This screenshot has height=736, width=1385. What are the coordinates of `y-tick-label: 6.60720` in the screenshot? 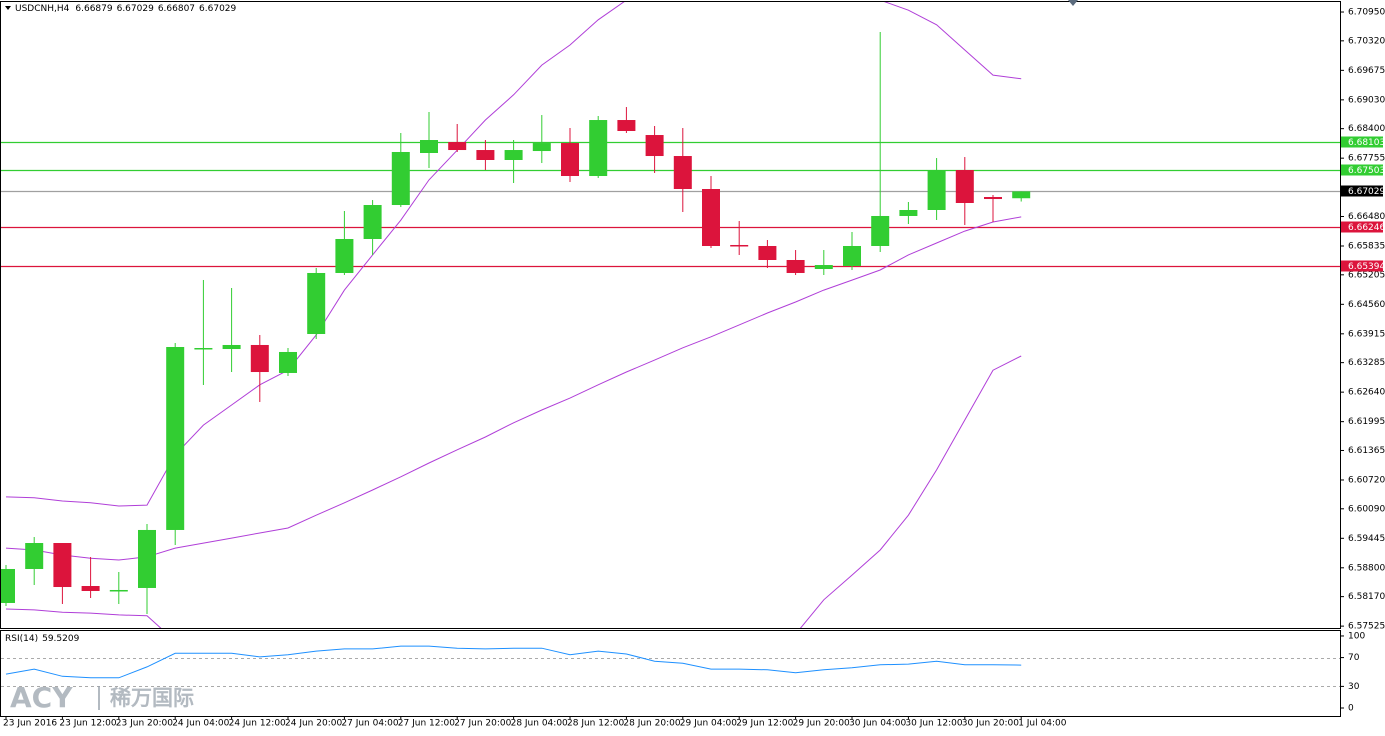 It's located at (1366, 480).